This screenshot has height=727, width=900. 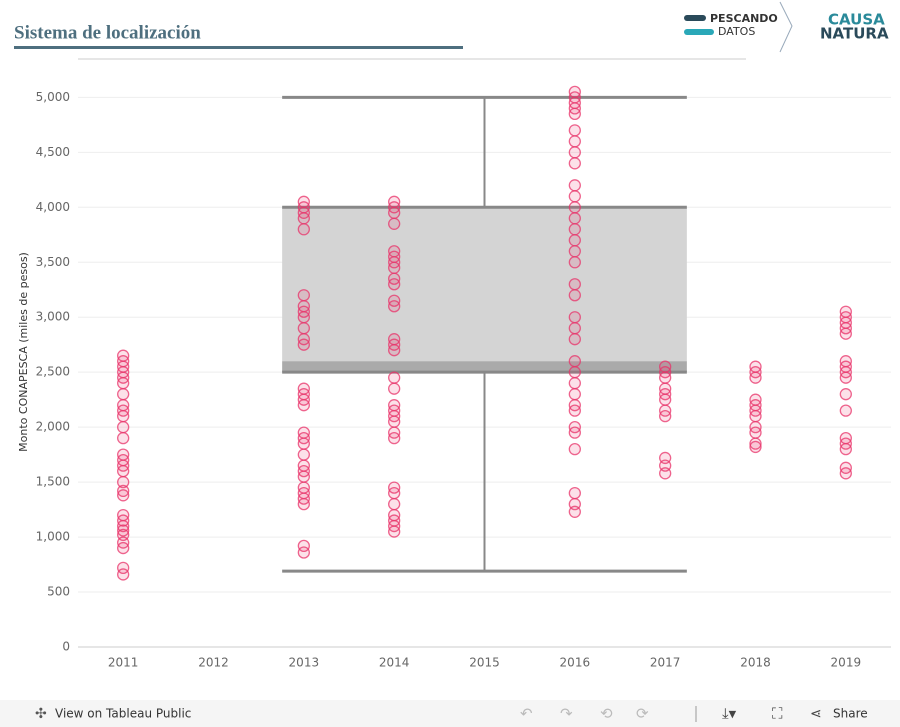 What do you see at coordinates (651, 714) in the screenshot?
I see `toolbar-buttons: ↶ ↷ ⟲ ⟳ ⤓▾ ⛶` at bounding box center [651, 714].